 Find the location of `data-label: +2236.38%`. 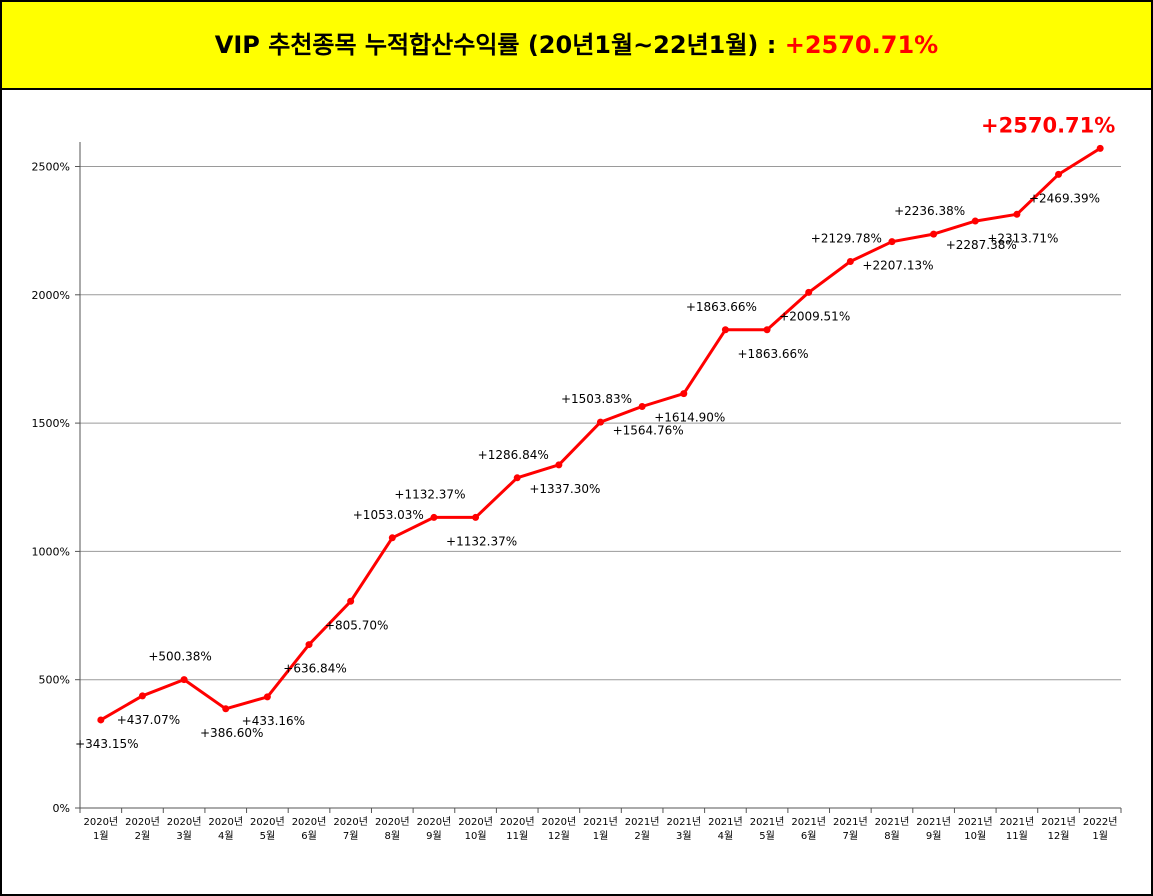

data-label: +2236.38% is located at coordinates (929, 211).